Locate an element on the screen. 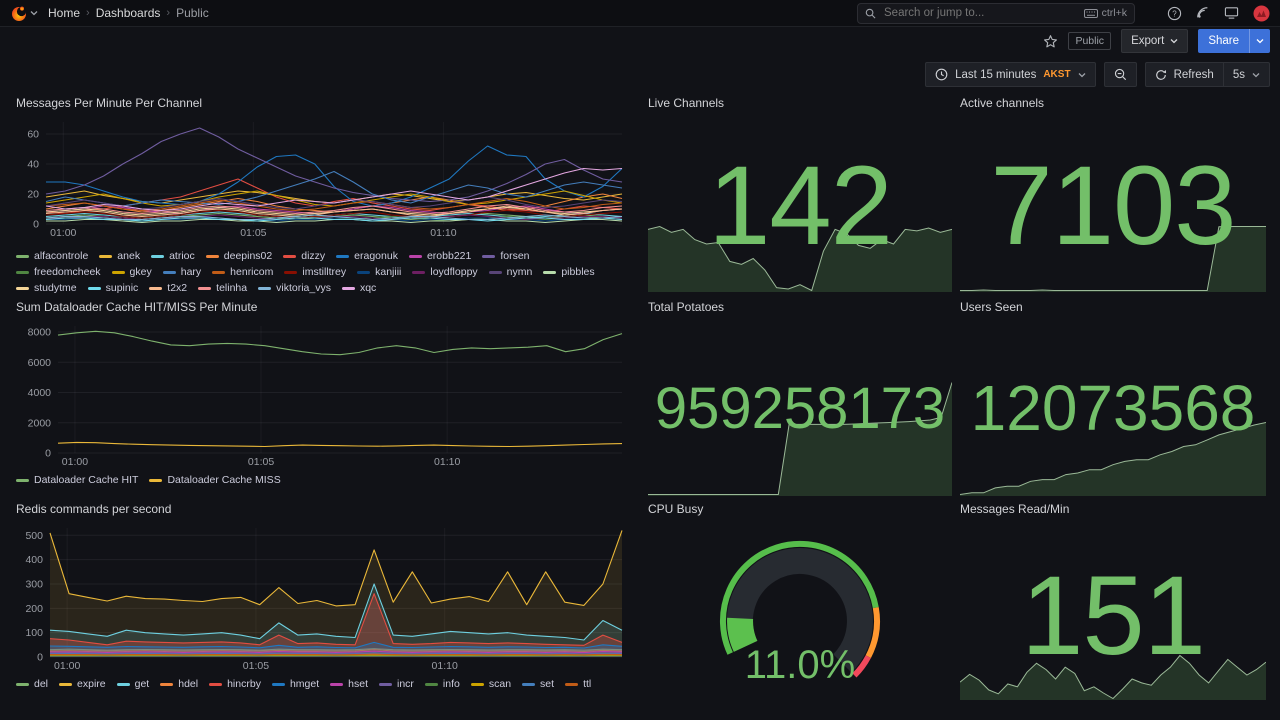 Image resolution: width=1280 pixels, height=720 pixels. panel-live-channels: Live Channels 142 is located at coordinates (800, 194).